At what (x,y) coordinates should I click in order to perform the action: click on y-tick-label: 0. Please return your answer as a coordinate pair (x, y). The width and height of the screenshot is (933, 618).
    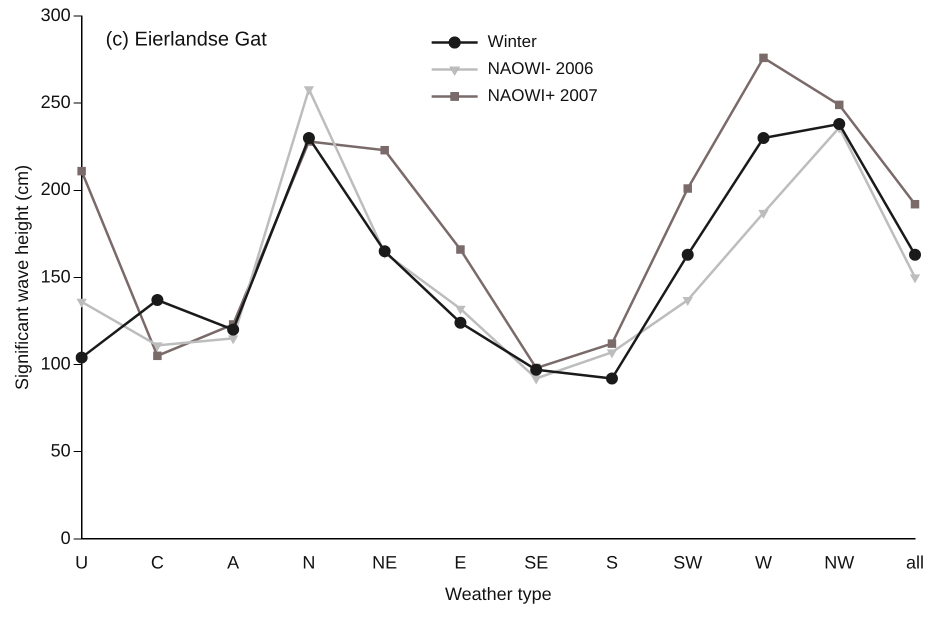
    Looking at the image, I should click on (65, 538).